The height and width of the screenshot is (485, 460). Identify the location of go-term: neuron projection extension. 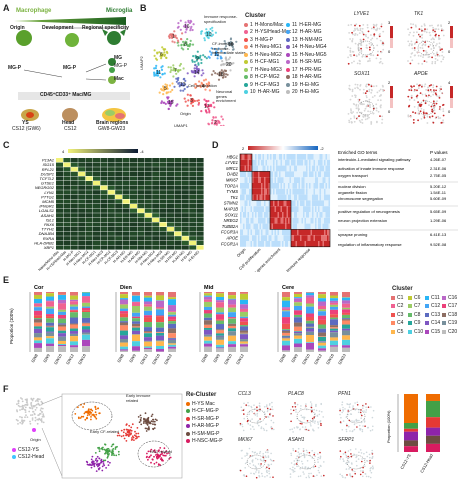
(362, 220).